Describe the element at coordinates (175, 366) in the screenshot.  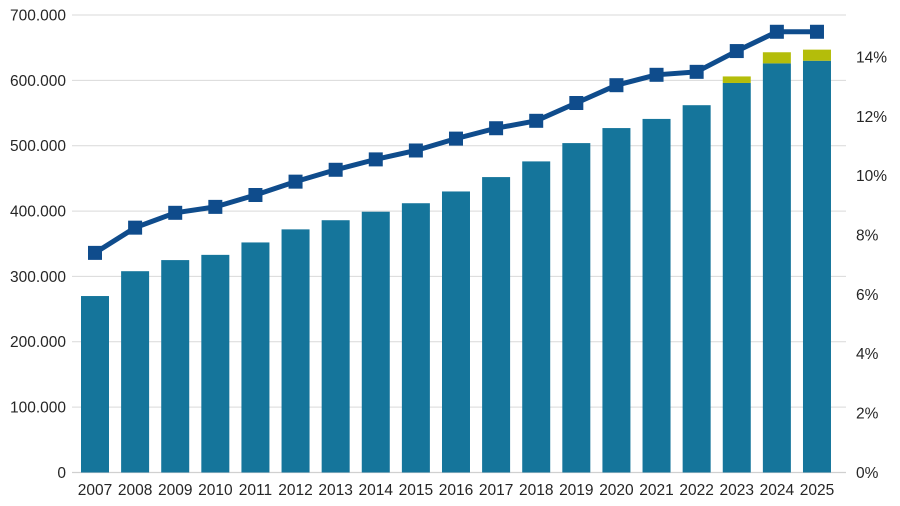
I see `bar-2009` at that location.